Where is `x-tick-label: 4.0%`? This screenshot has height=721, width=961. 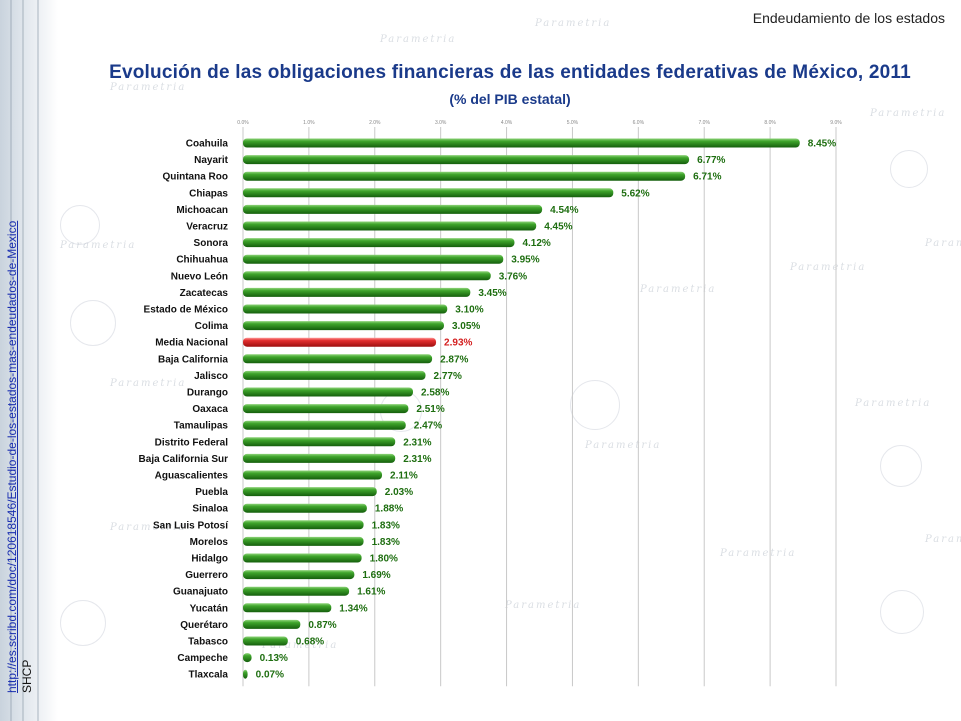 x-tick-label: 4.0% is located at coordinates (507, 123).